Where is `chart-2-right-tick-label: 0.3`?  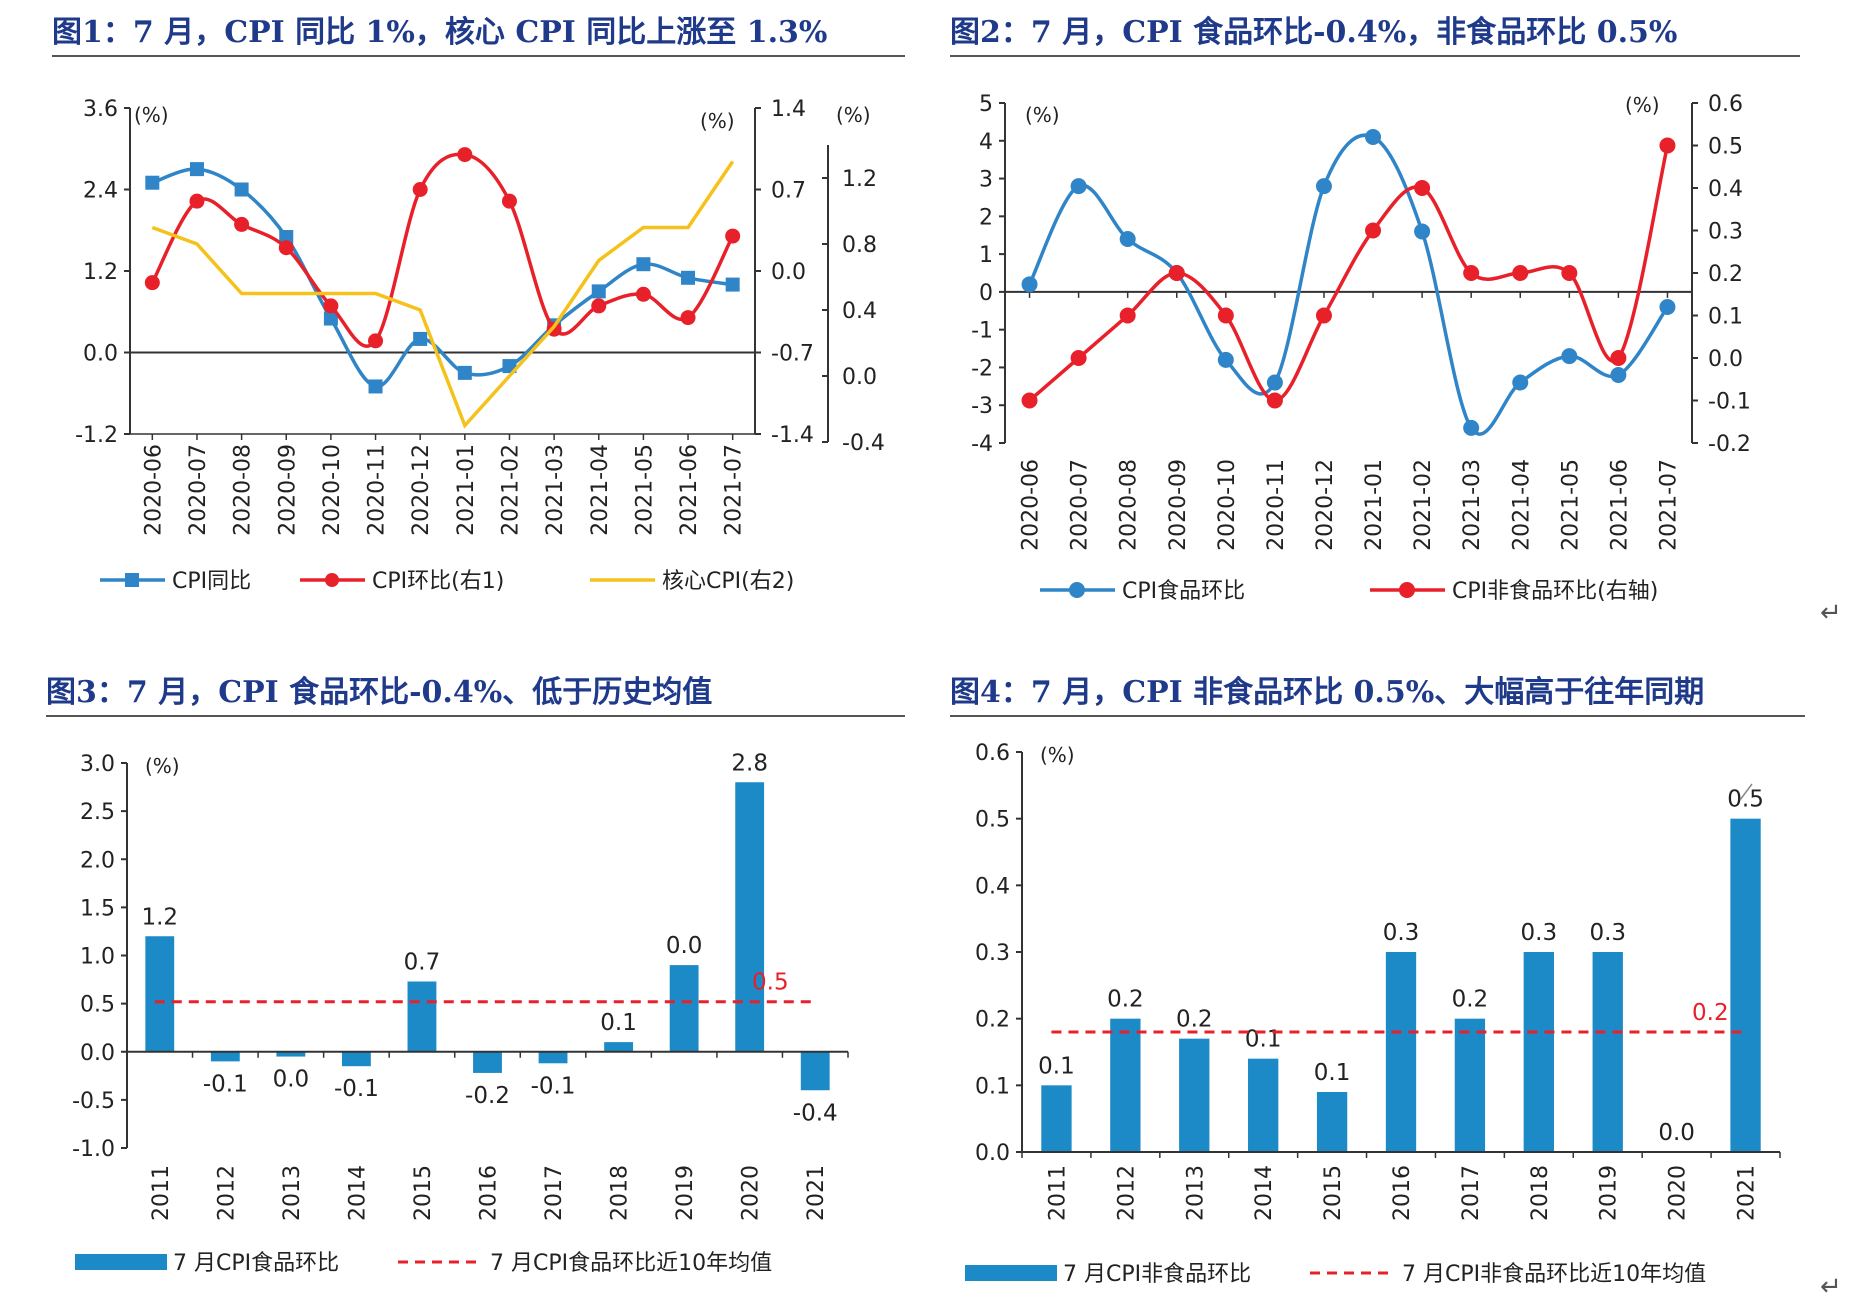
chart-2-right-tick-label: 0.3 is located at coordinates (1725, 232).